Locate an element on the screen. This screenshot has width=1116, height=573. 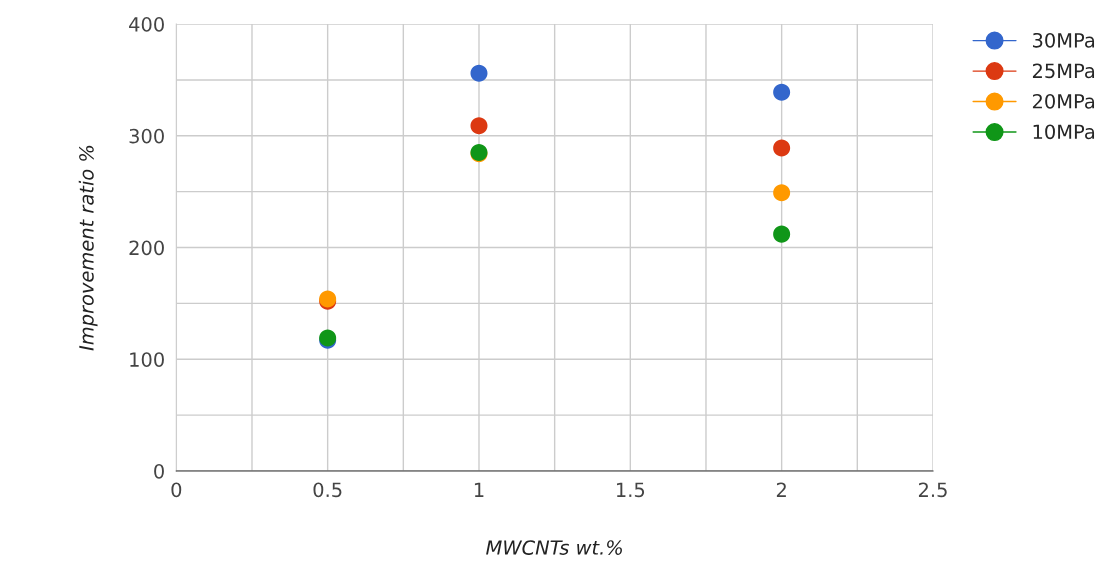
x-tick-label: 1.5 is located at coordinates (630, 490).